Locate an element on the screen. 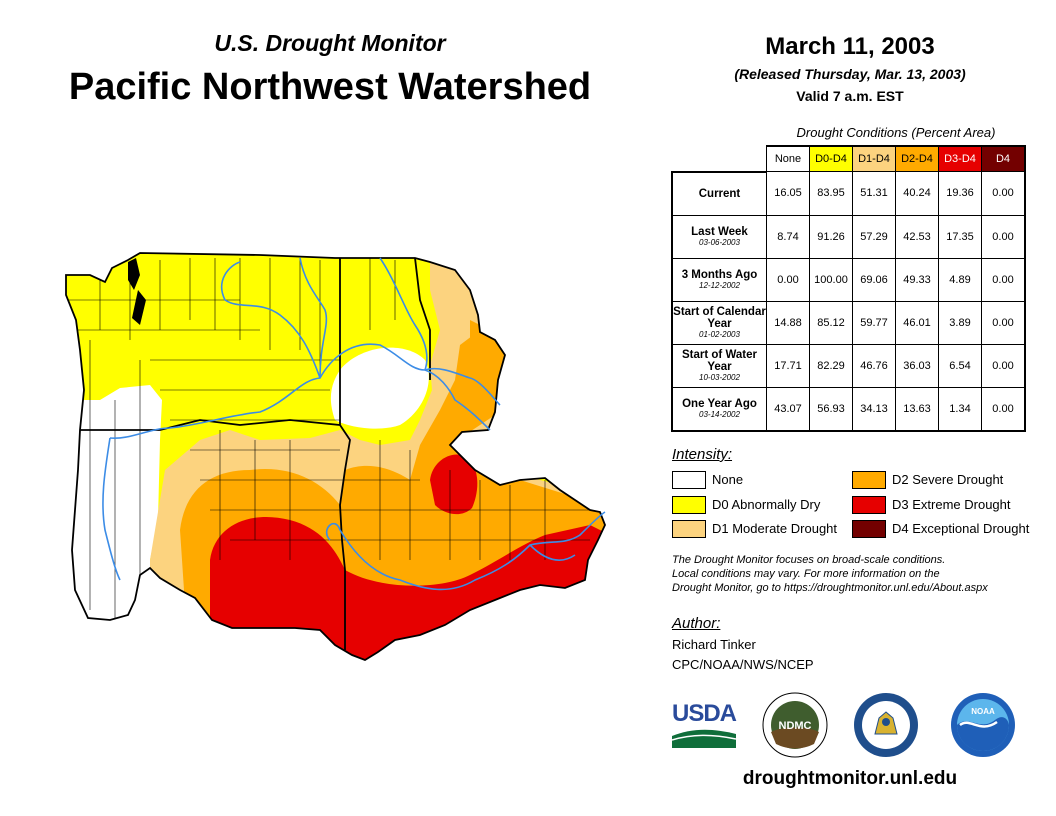 Image resolution: width=1056 pixels, height=816 pixels. cell-value: 14.88 is located at coordinates (788, 322).